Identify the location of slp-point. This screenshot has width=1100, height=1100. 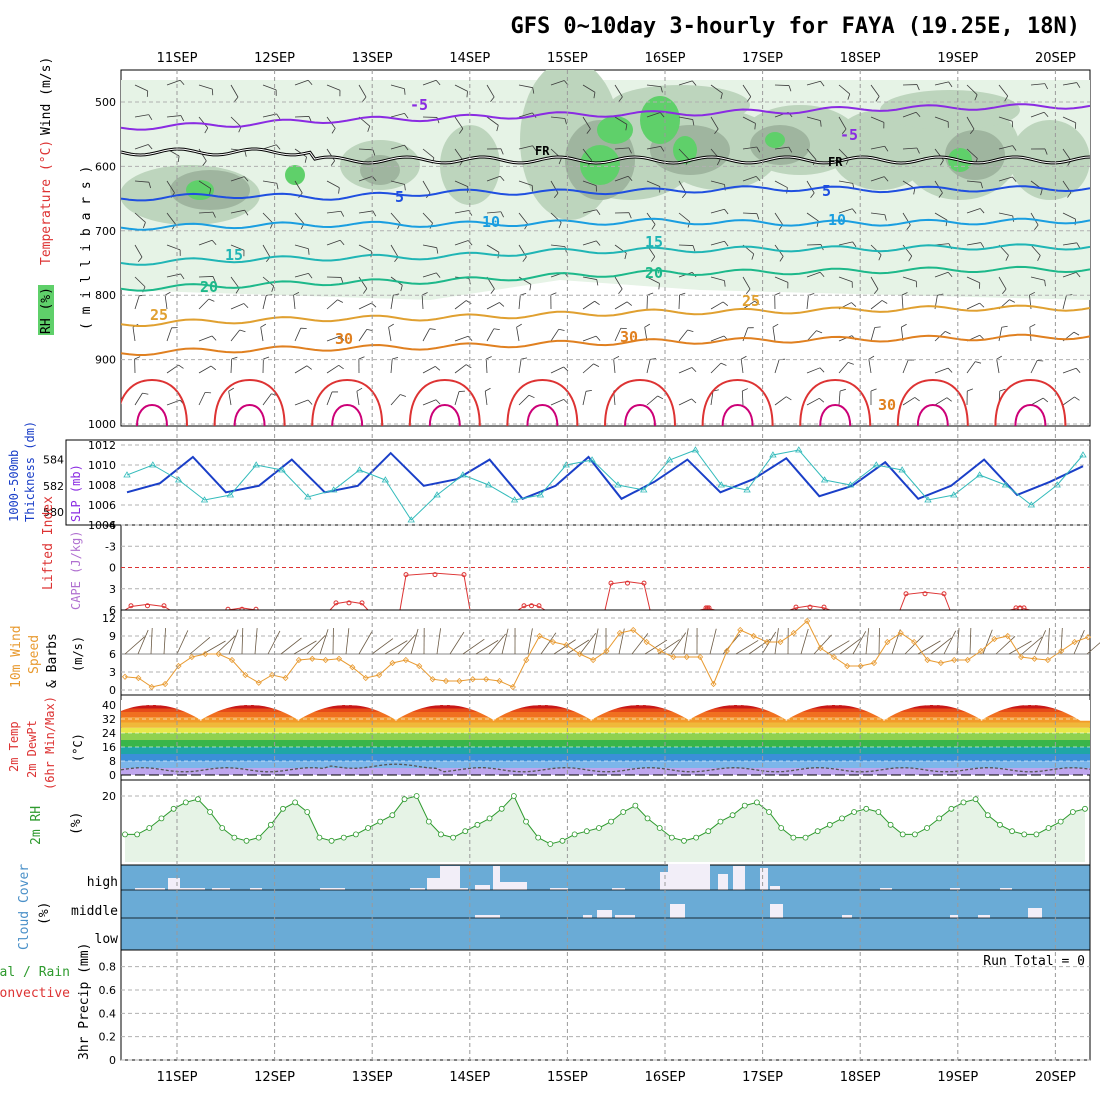
(824, 479).